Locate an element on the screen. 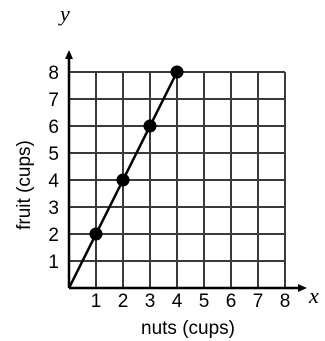 The image size is (325, 341). y-tick-label: 8 is located at coordinates (53, 73).